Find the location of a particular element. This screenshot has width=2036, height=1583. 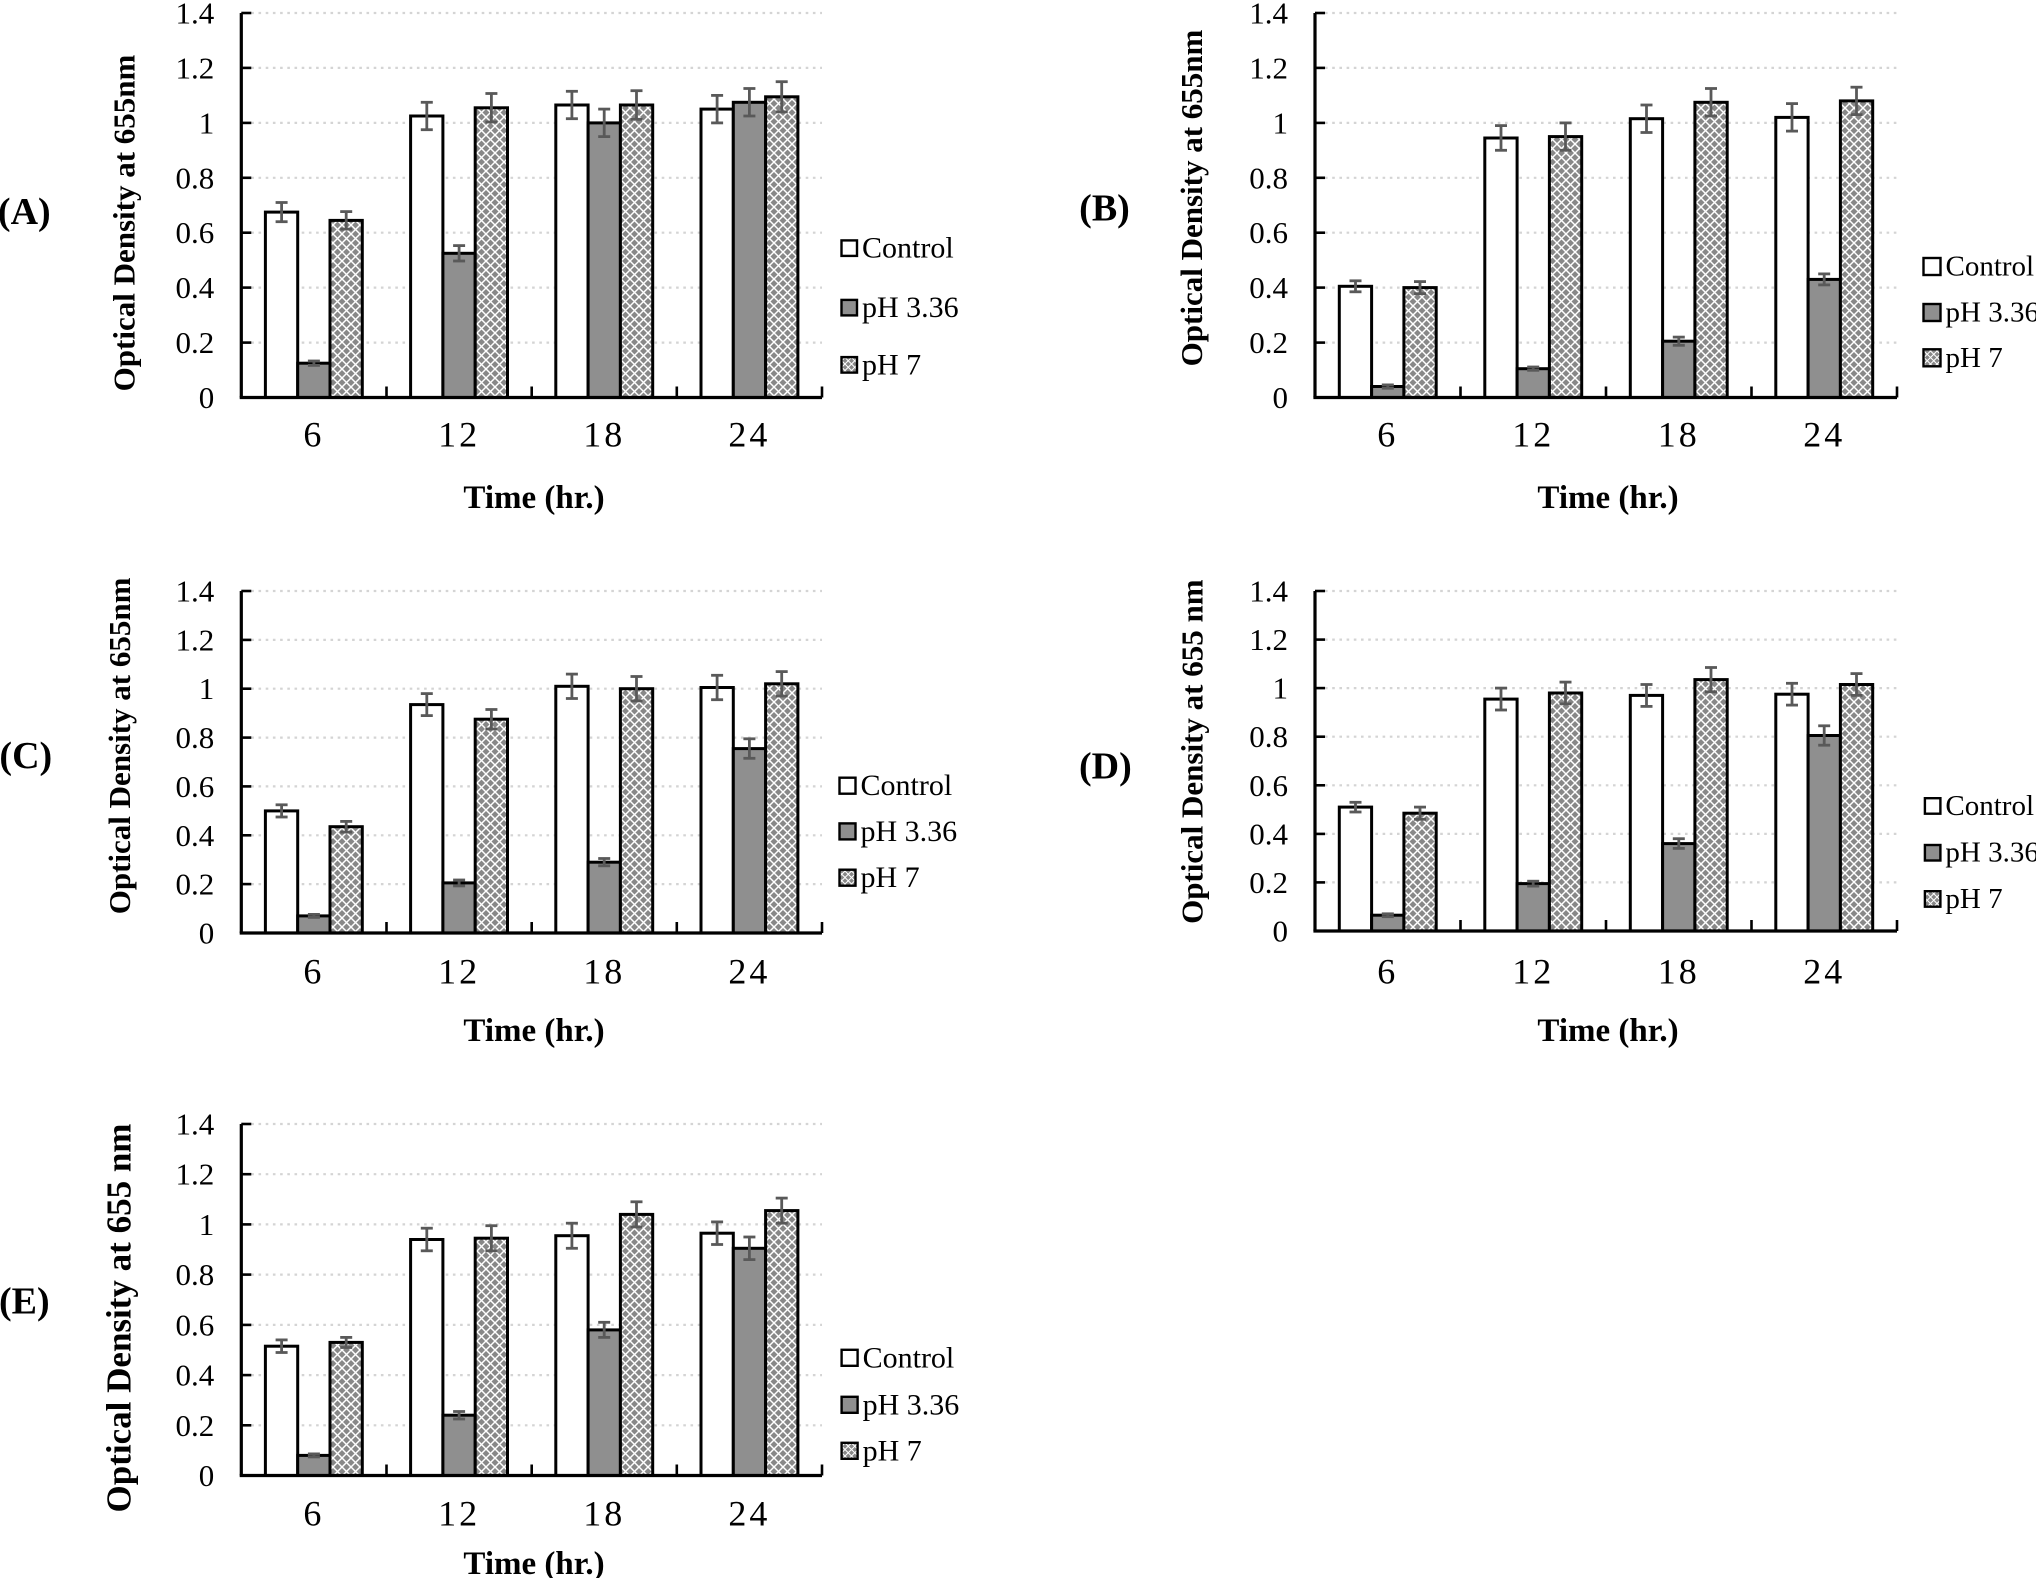

svg-text: (B) is located at coordinates (1104, 209).